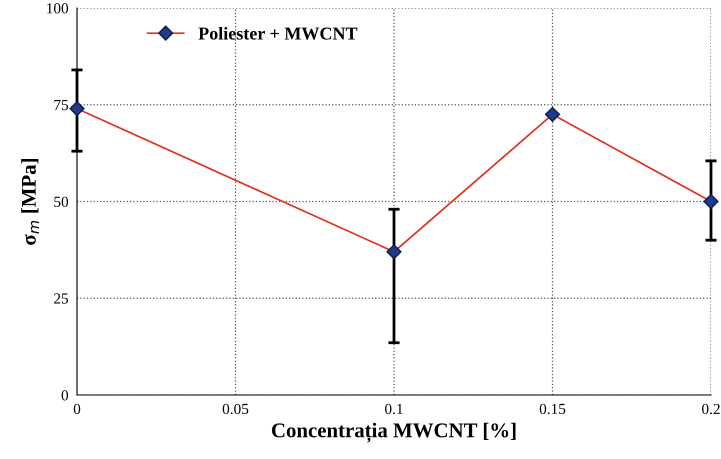 The height and width of the screenshot is (459, 721). Describe the element at coordinates (30, 202) in the screenshot. I see `y-axis-title: σ$_{m}$ [MPa]` at that location.